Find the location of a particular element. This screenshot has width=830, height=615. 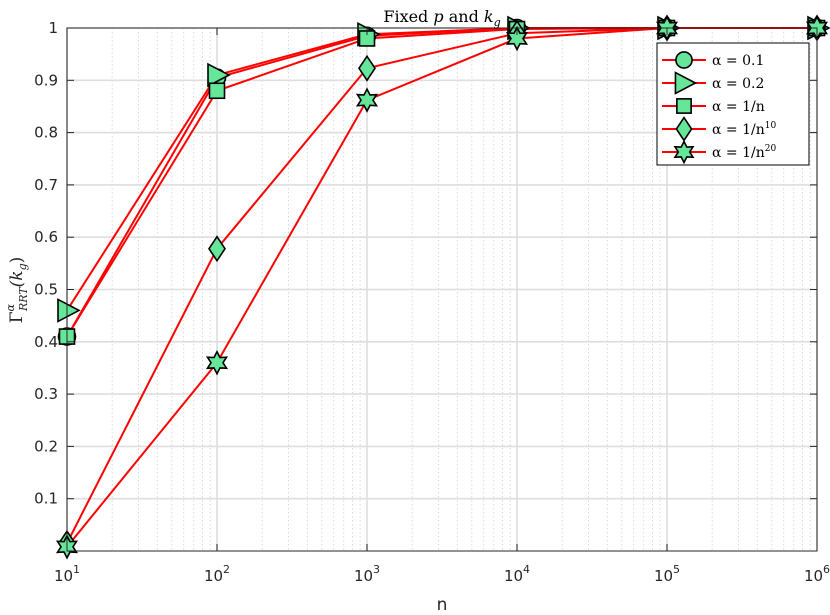

legend-label: α = 0.1 is located at coordinates (738, 61).